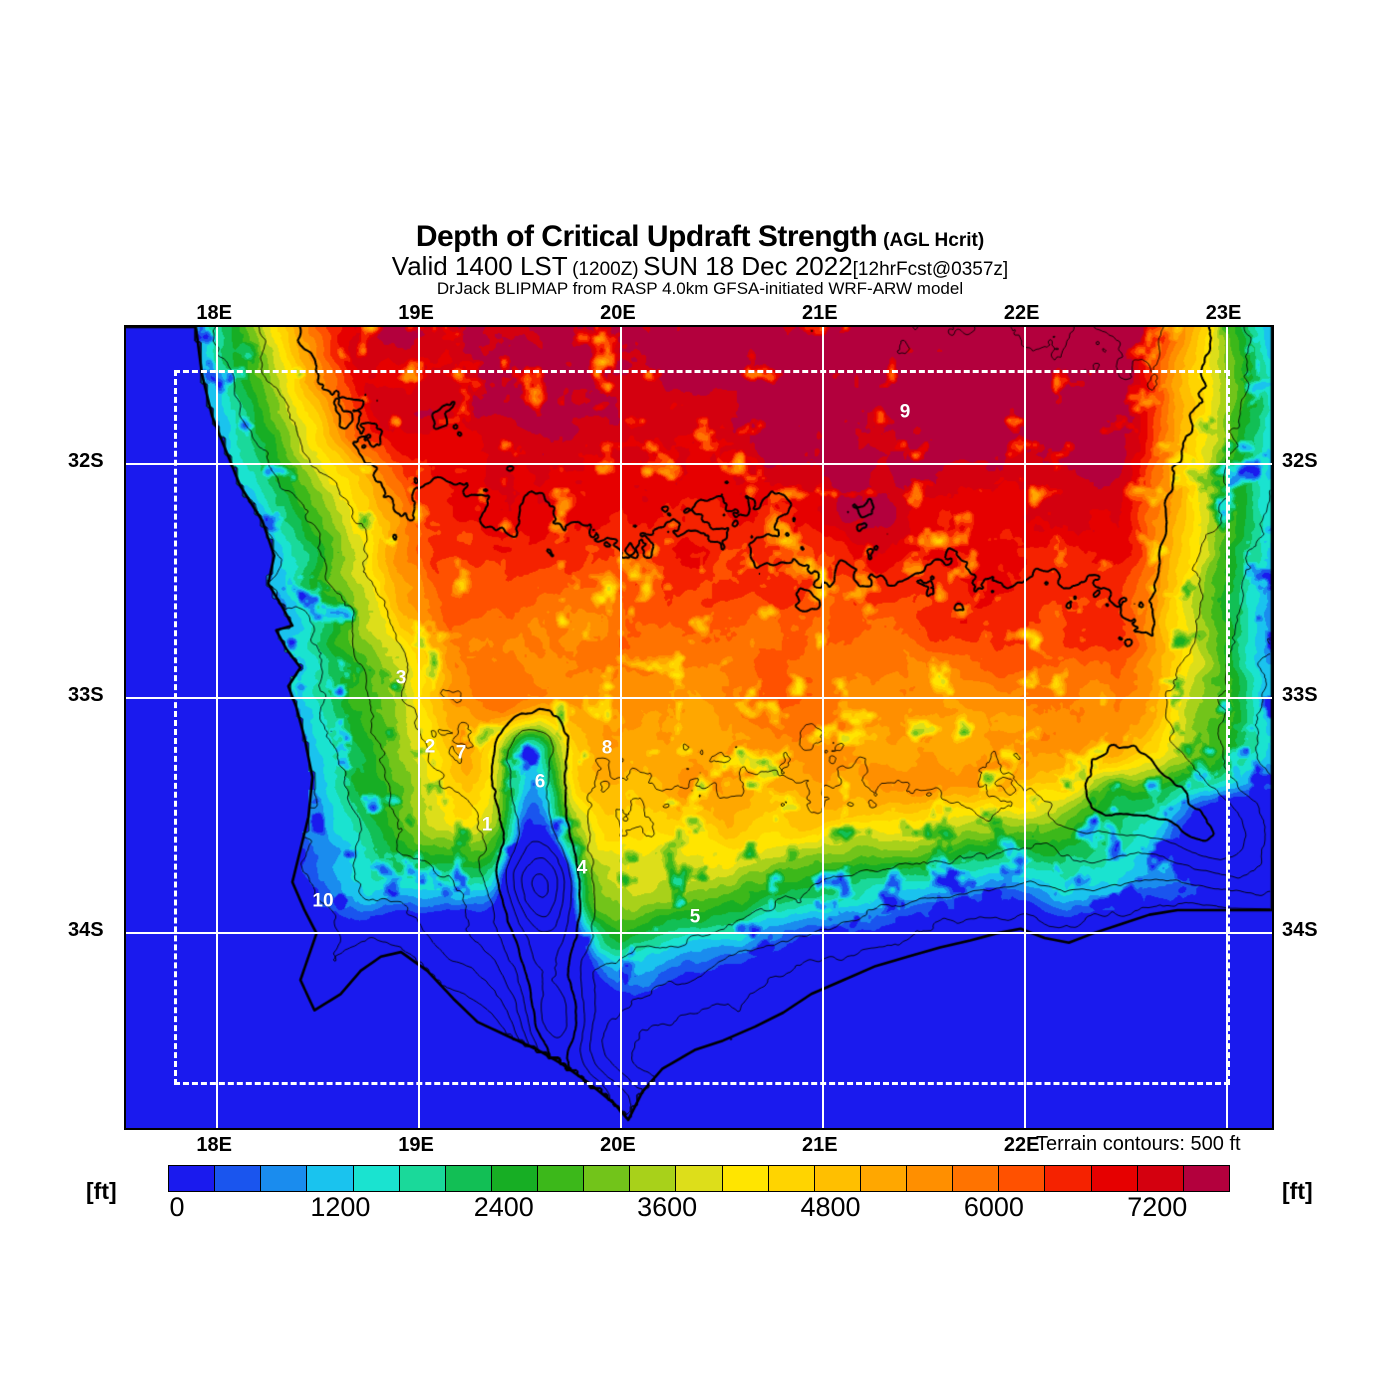 The width and height of the screenshot is (1400, 1400). What do you see at coordinates (86, 461) in the screenshot?
I see `lat-label-left-32S: 32S` at bounding box center [86, 461].